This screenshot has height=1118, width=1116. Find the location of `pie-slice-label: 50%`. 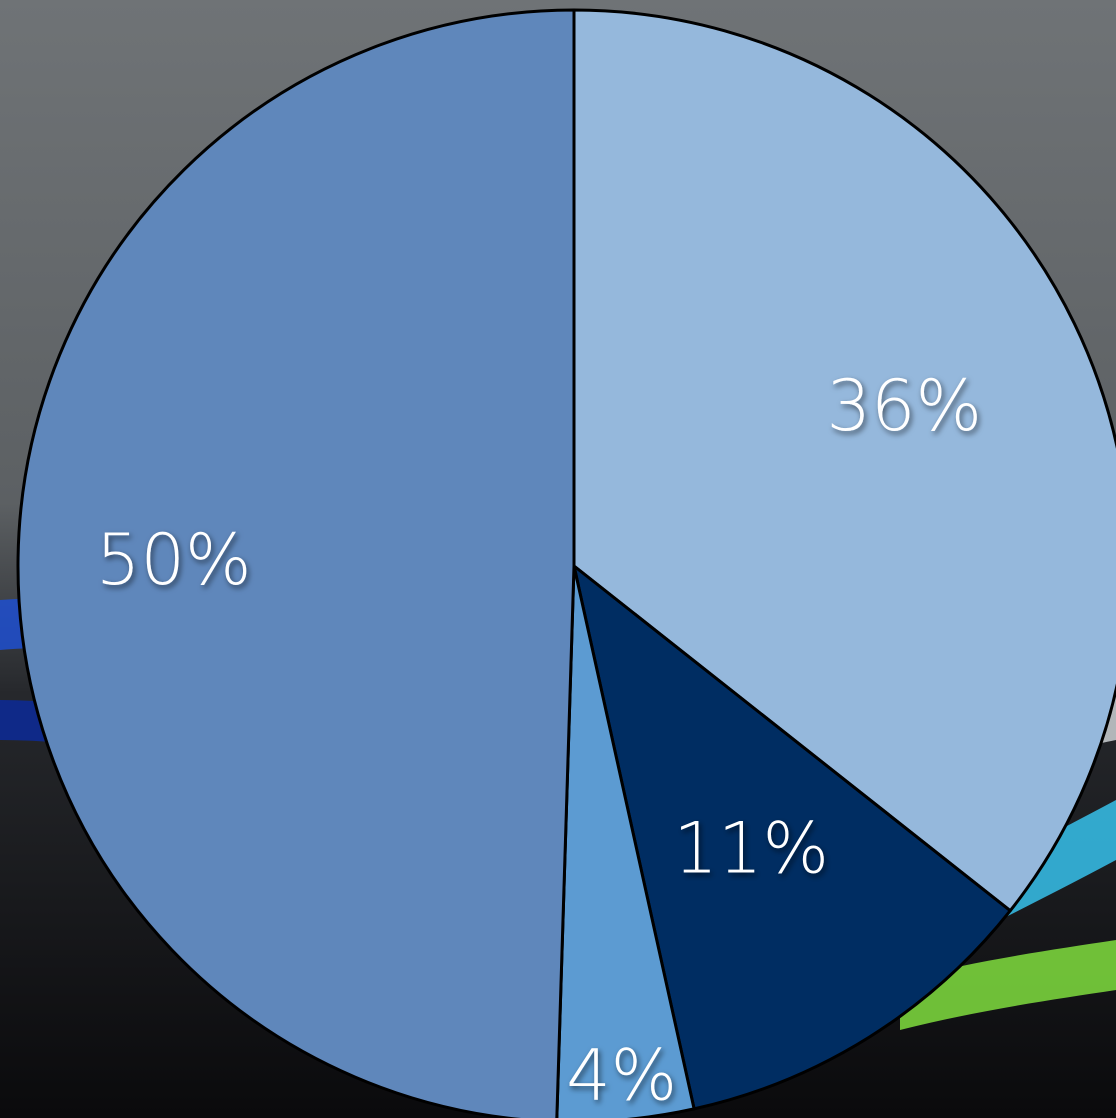

pie-slice-label: 50% is located at coordinates (174, 560).